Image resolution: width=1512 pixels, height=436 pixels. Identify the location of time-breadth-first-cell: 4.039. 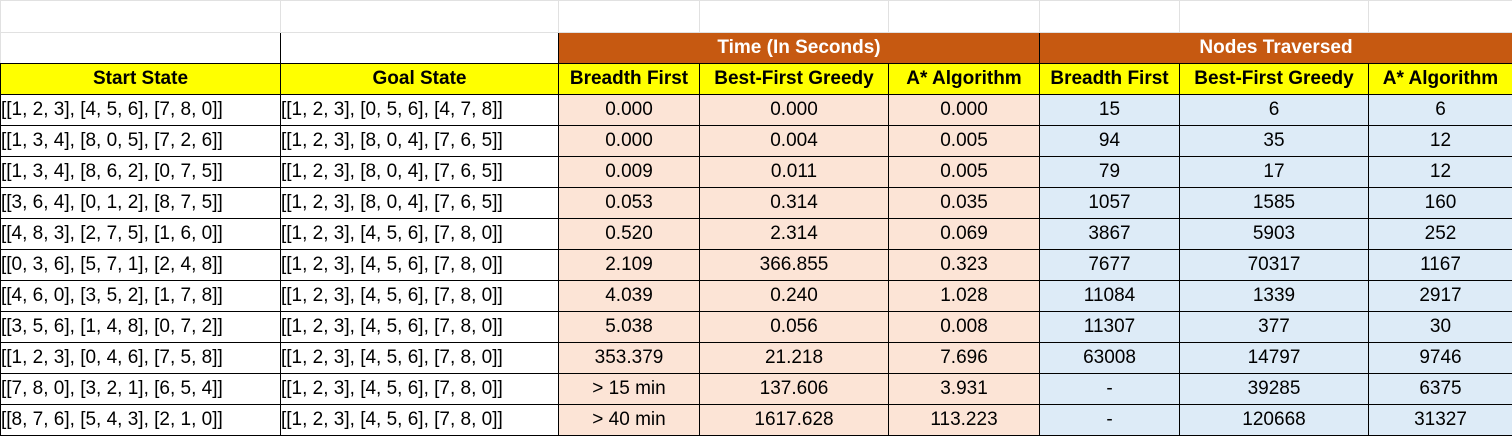
(629, 296).